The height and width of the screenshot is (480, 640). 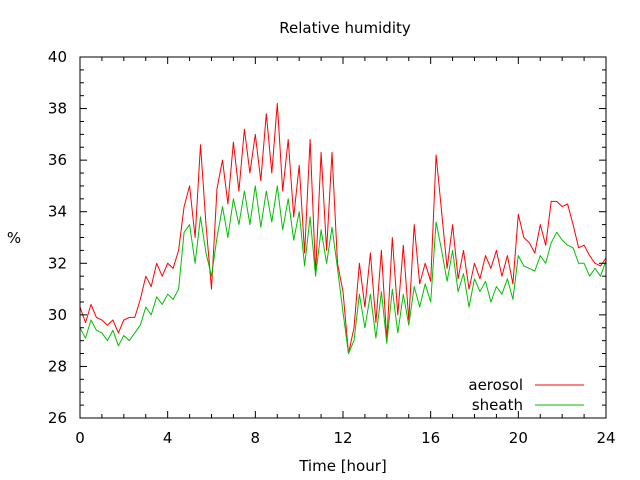 What do you see at coordinates (518, 438) in the screenshot?
I see `x-tick-label: 20` at bounding box center [518, 438].